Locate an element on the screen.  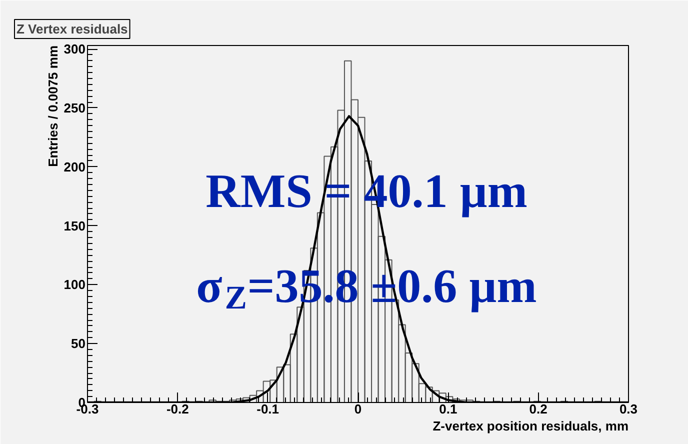
y-tick-label: 250 is located at coordinates (75, 108).